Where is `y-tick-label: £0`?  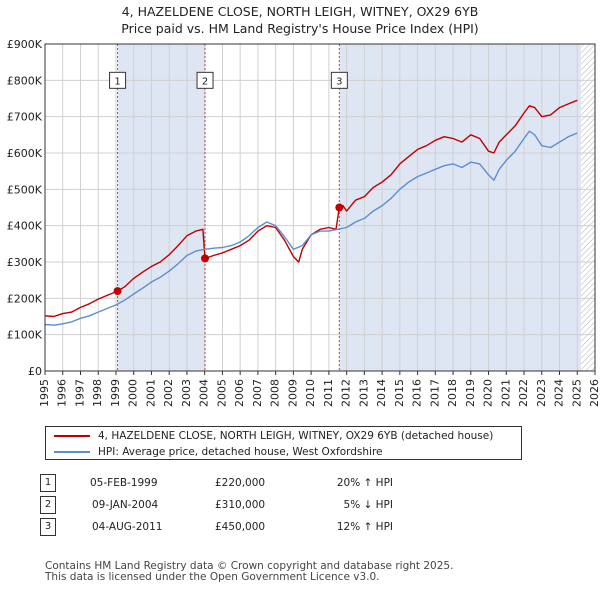
y-tick-label: £0 is located at coordinates (35, 371).